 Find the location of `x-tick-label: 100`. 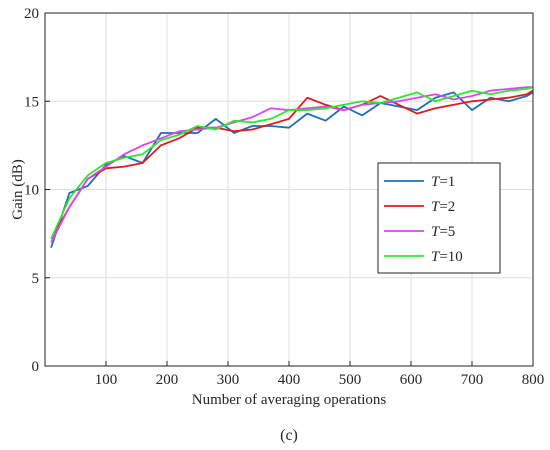

x-tick-label: 100 is located at coordinates (106, 380).